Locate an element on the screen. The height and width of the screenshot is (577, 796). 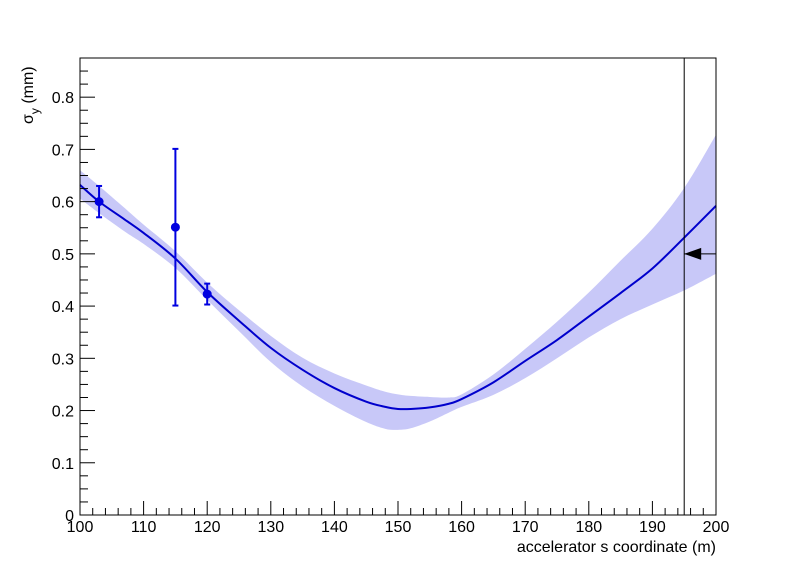
x-tick-label: 150 is located at coordinates (398, 527).